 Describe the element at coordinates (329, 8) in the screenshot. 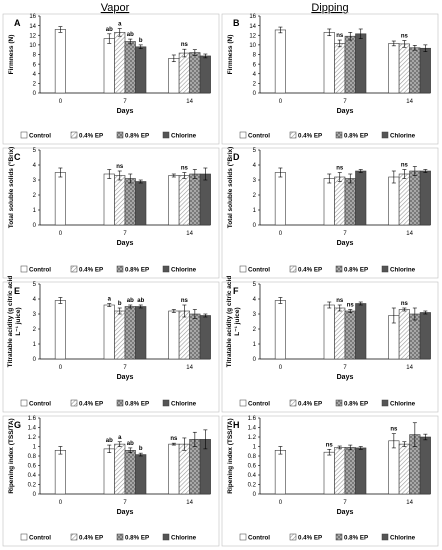

I see `header-dipping: Dipping` at that location.